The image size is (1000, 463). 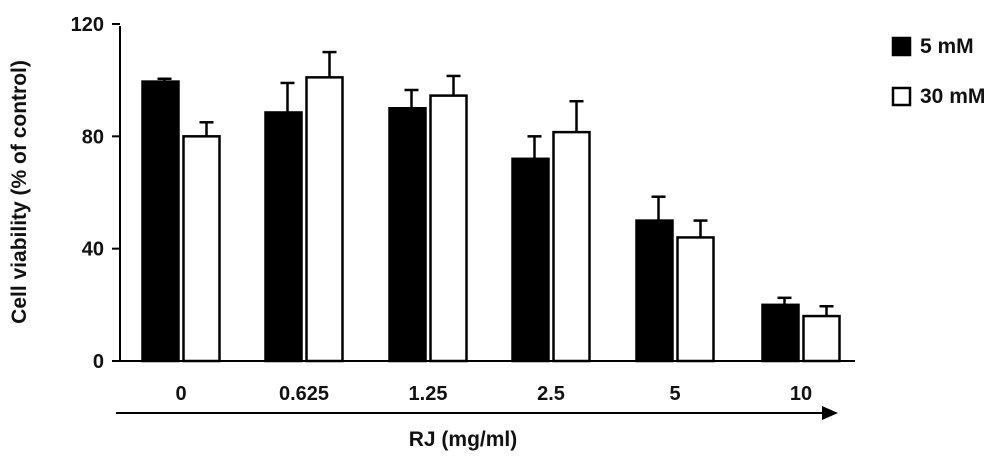 What do you see at coordinates (304, 394) in the screenshot?
I see `x-tick-label: 0.625` at bounding box center [304, 394].